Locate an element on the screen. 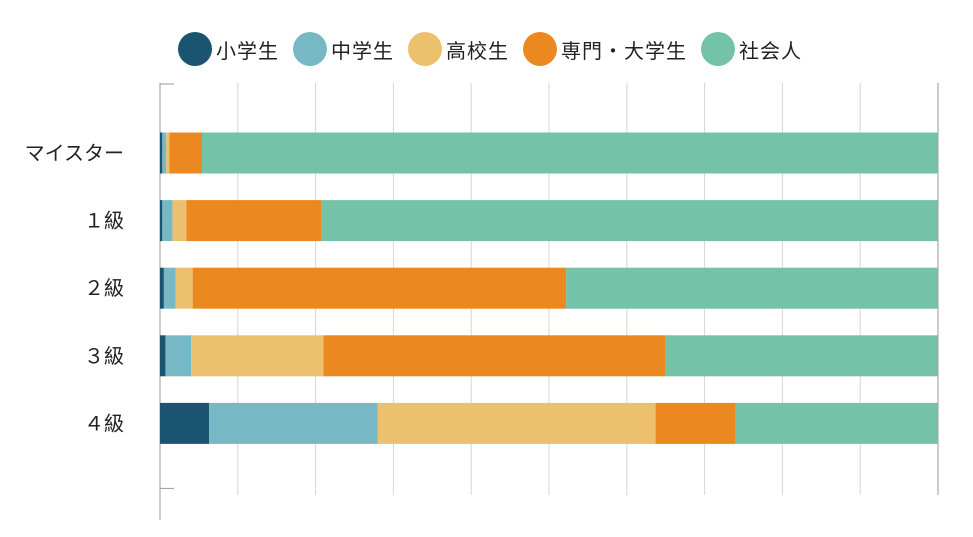 The image size is (973, 537). legend: 小学生 中学生 高校生 専門・大学生 社会人 is located at coordinates (497, 49).